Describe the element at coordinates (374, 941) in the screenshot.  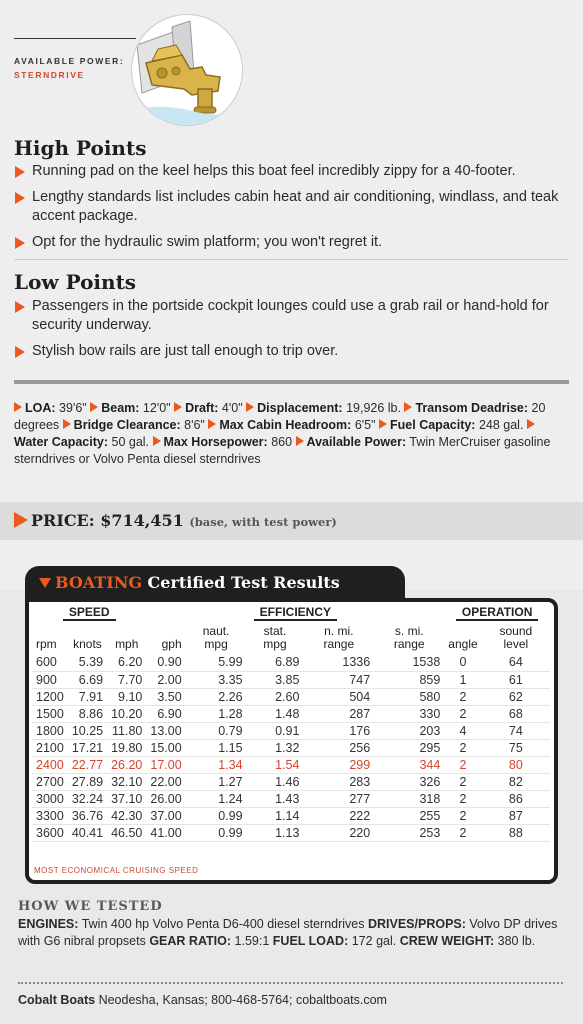
I see `test-value: 172 gal.` at that location.